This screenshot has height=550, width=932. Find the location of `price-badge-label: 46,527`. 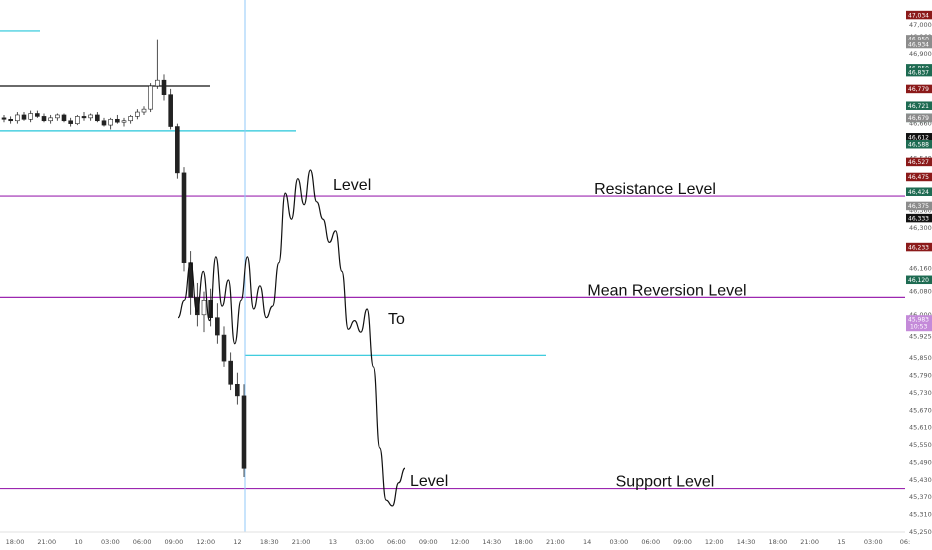

price-badge-label: 46,527 is located at coordinates (918, 162).